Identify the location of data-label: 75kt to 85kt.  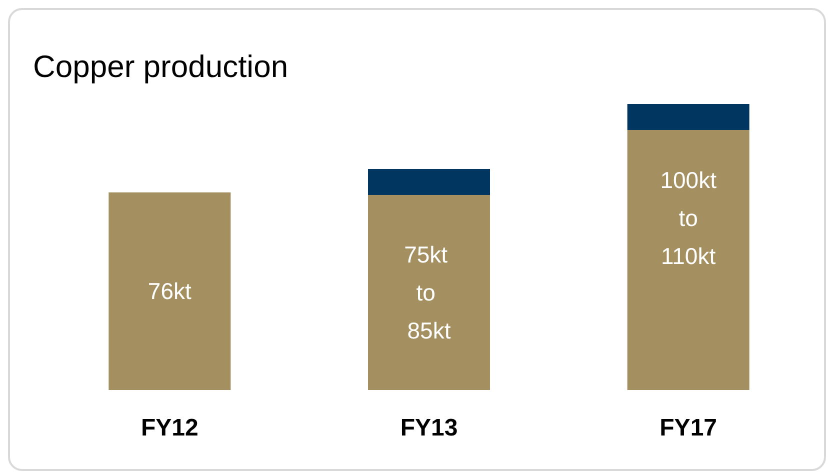
(429, 293).